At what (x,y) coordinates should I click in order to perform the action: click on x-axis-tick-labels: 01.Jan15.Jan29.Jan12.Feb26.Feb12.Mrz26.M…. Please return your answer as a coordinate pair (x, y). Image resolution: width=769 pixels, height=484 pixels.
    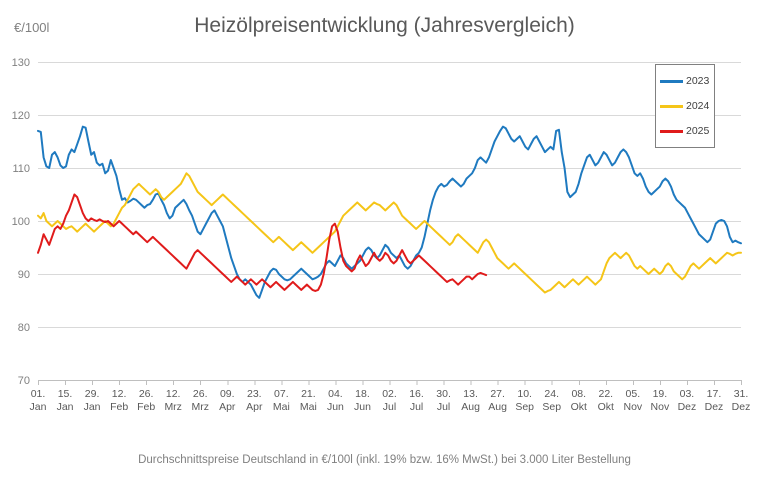
    Looking at the image, I should click on (390, 400).